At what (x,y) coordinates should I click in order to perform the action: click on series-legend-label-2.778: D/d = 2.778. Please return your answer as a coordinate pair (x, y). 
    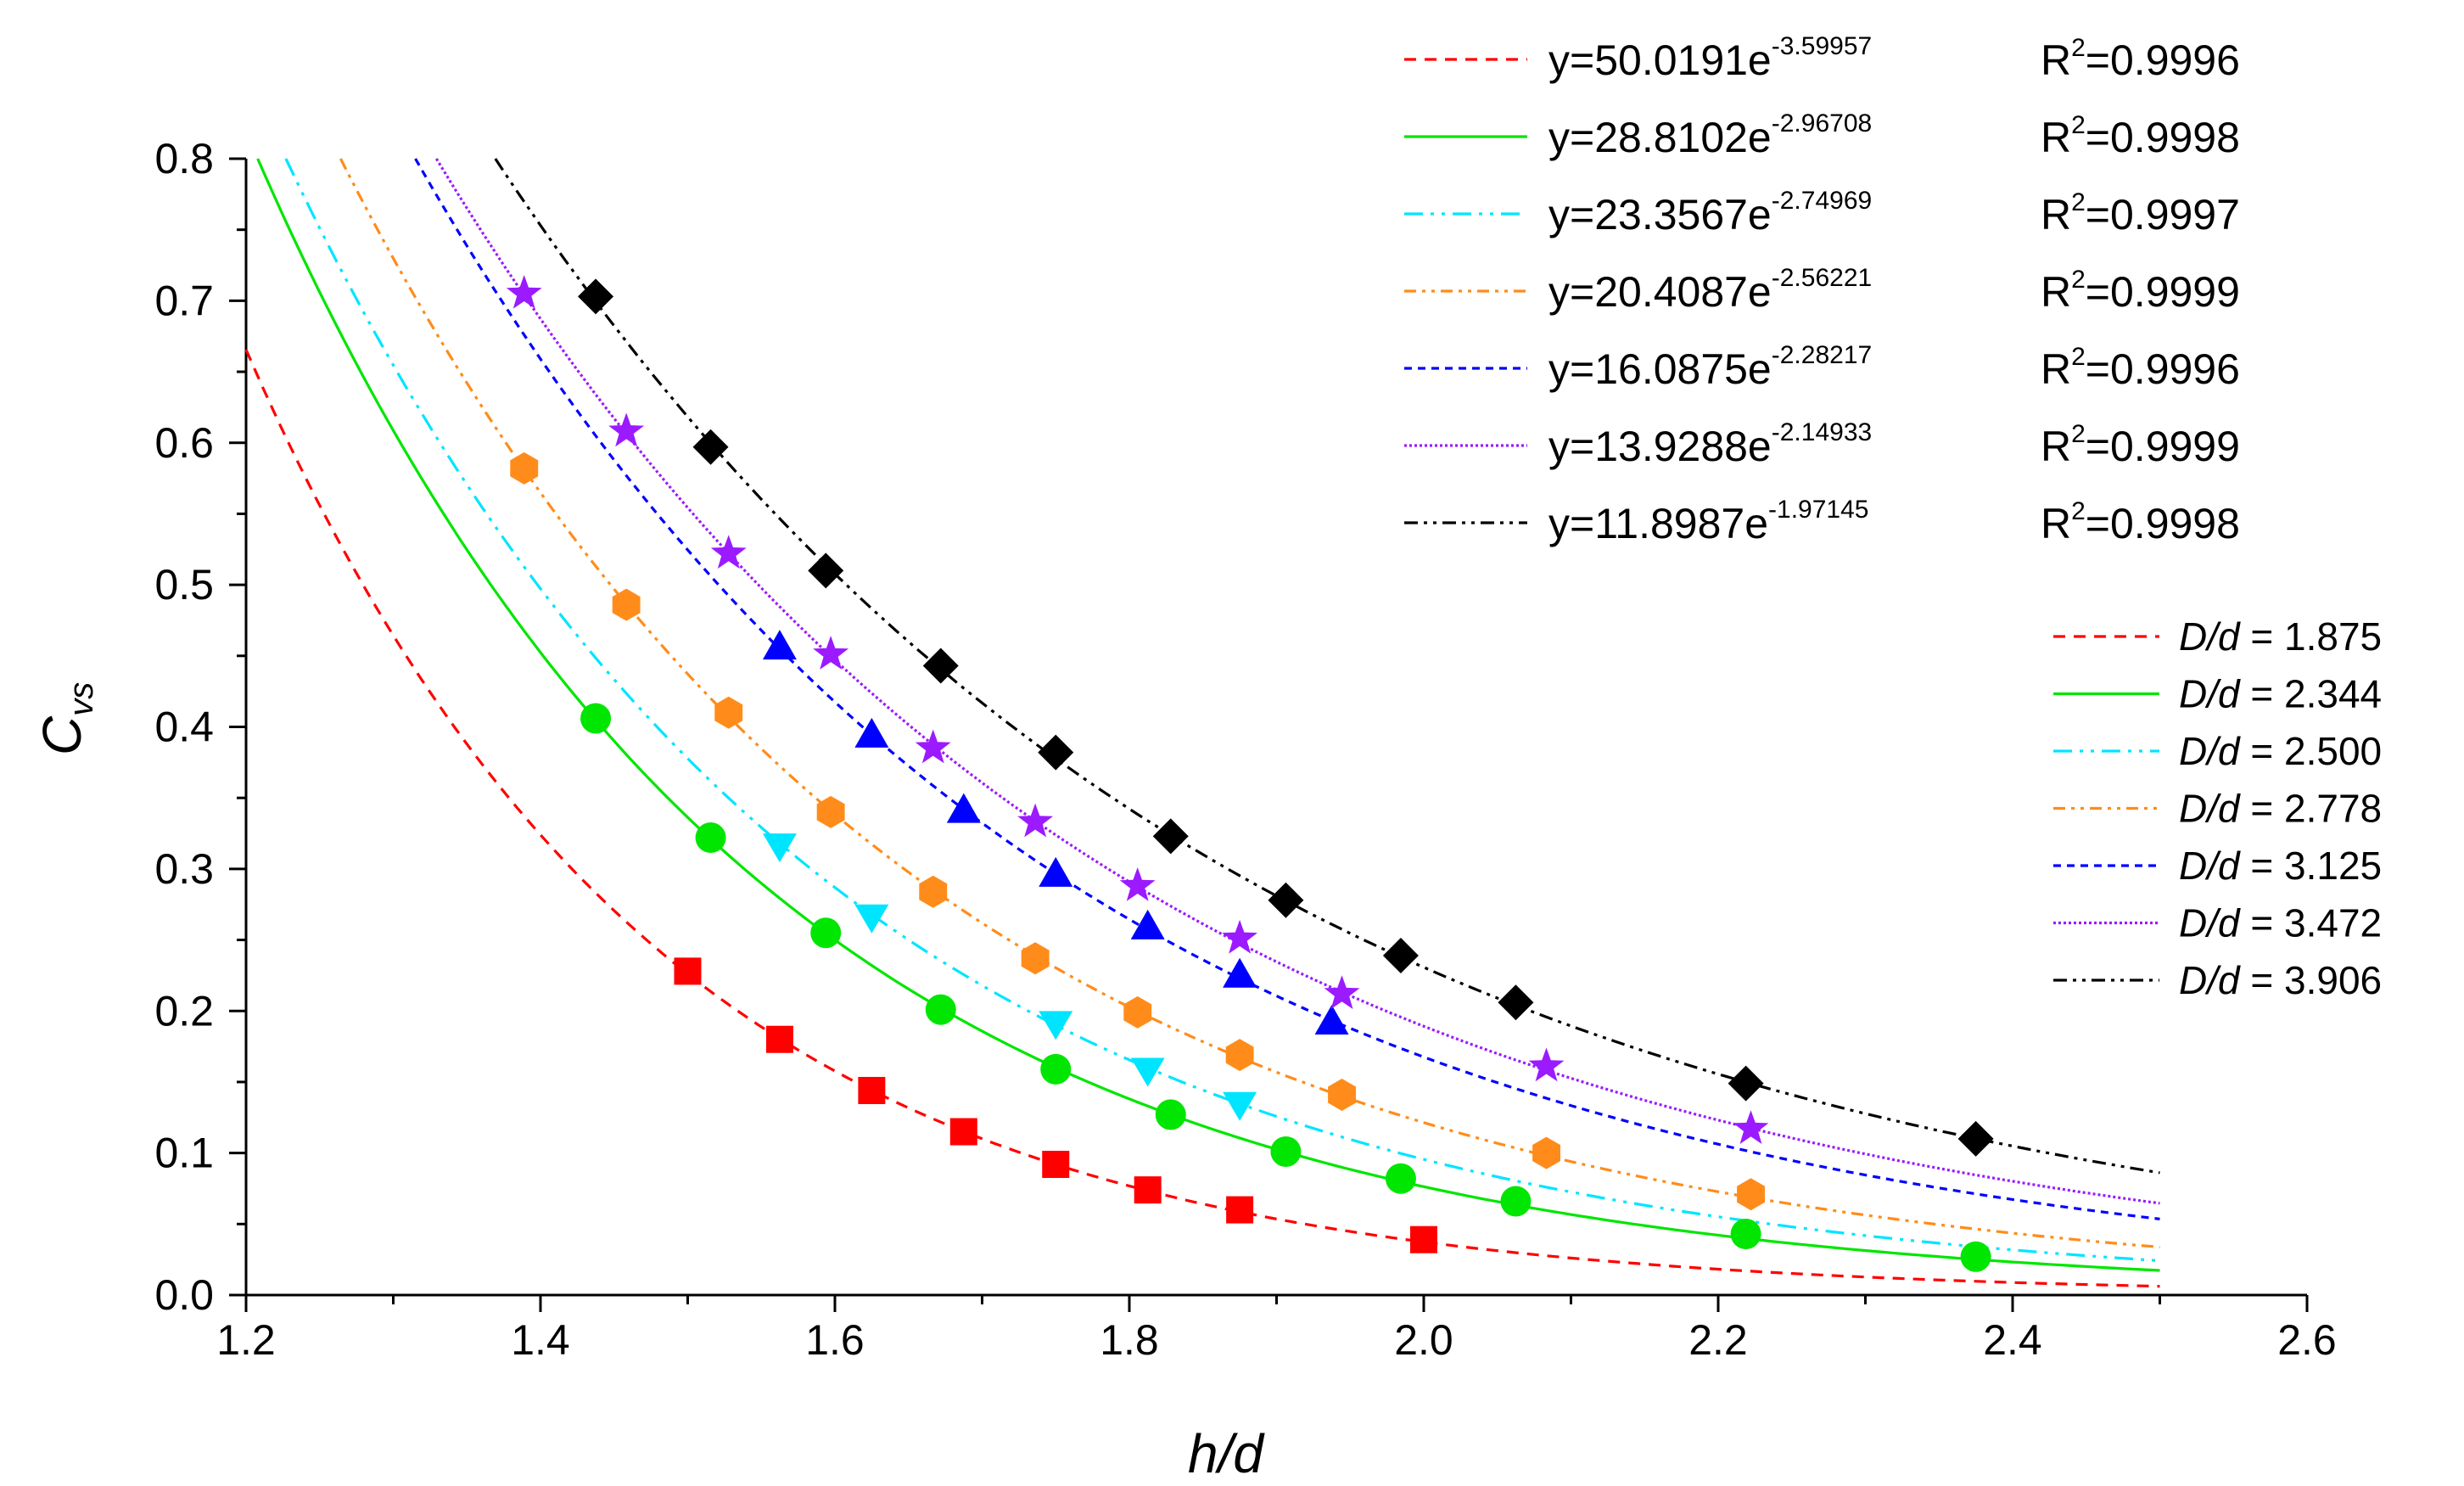
    Looking at the image, I should click on (2281, 809).